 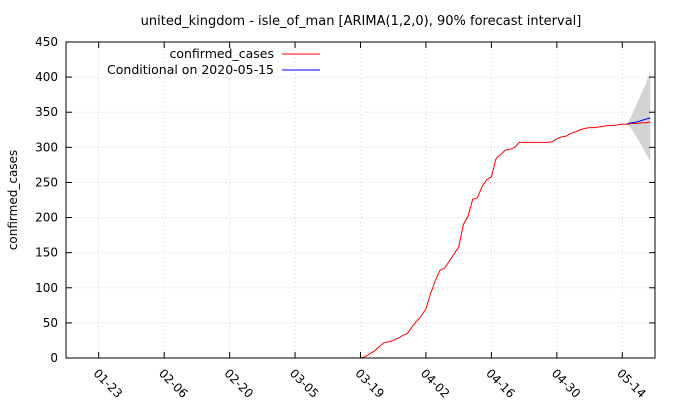 What do you see at coordinates (46, 147) in the screenshot?
I see `y-tick-label: 300` at bounding box center [46, 147].